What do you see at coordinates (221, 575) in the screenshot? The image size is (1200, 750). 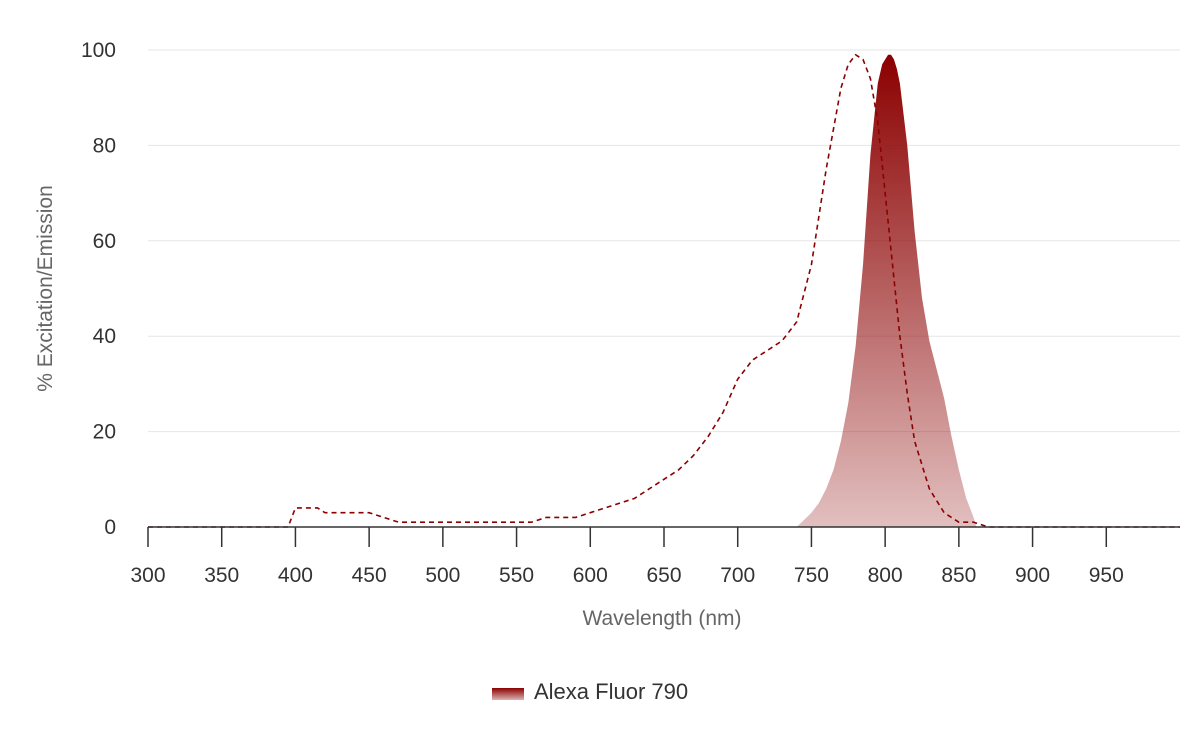 I see `x-tick-label: 350` at bounding box center [221, 575].